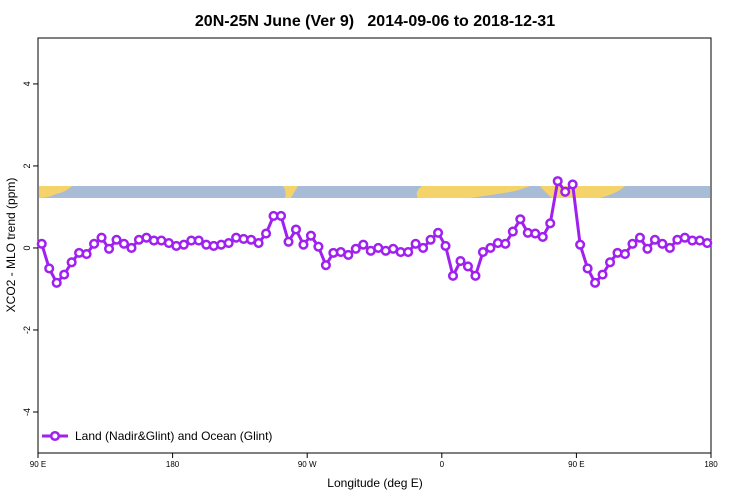  Describe the element at coordinates (27, 330) in the screenshot. I see `y-tick-label: -2` at that location.